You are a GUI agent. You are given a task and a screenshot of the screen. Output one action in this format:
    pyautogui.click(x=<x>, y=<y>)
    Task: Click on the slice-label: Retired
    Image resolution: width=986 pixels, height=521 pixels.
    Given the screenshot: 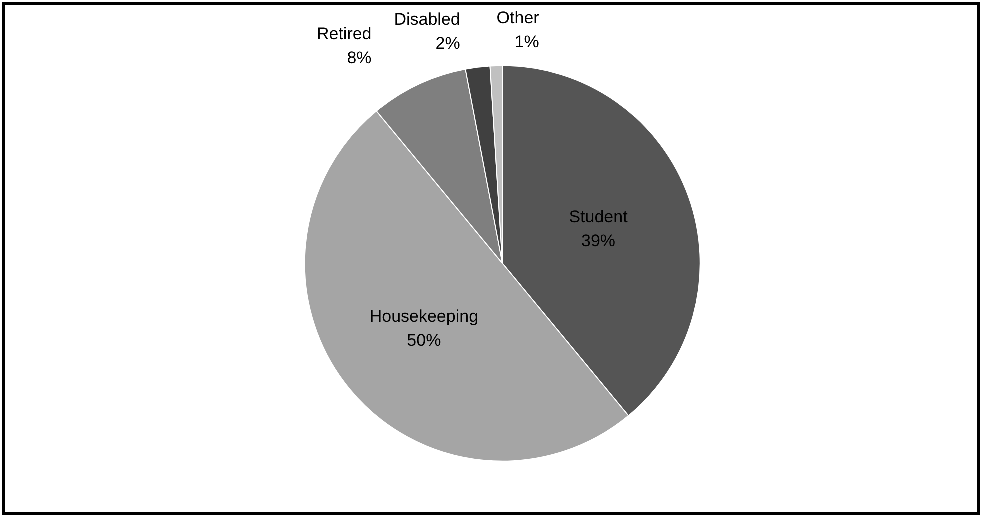 What is the action you would take?
    pyautogui.click(x=344, y=34)
    